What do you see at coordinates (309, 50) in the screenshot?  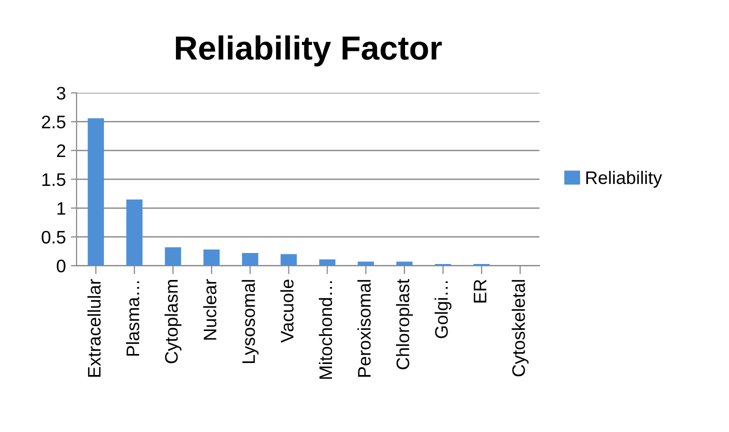 I see `chart-title: Reliability Factor` at bounding box center [309, 50].